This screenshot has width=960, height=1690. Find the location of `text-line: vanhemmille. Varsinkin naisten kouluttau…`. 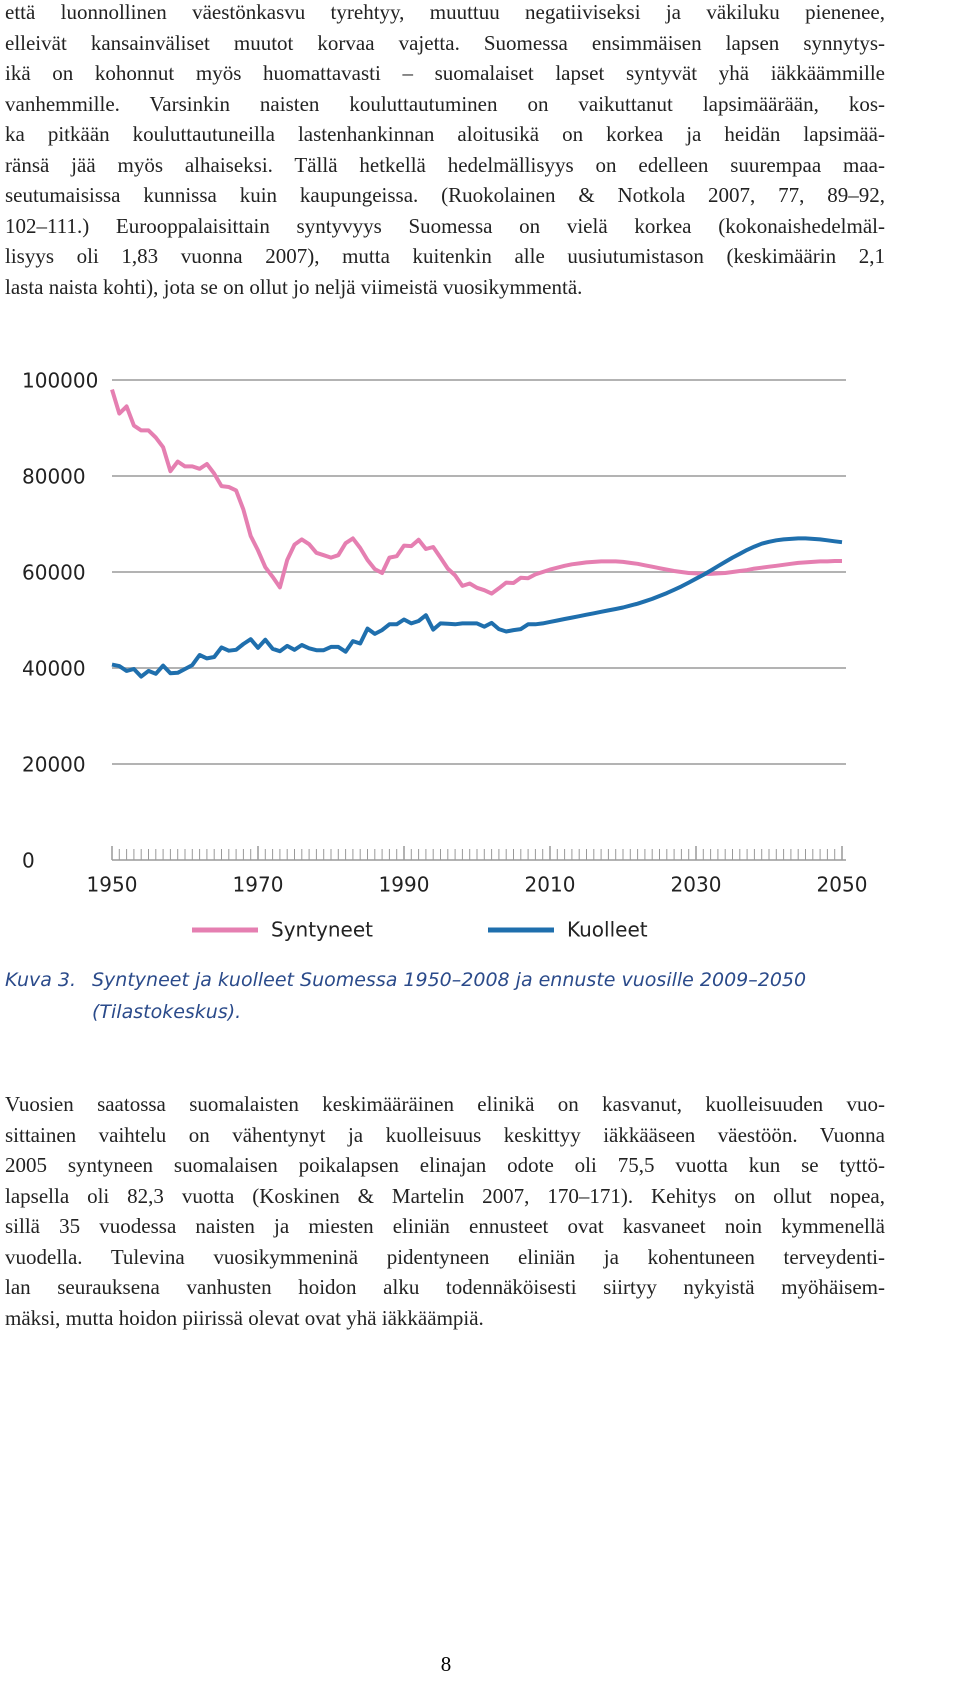

text-line: vanhemmille. Varsinkin naisten kouluttau… is located at coordinates (445, 103).